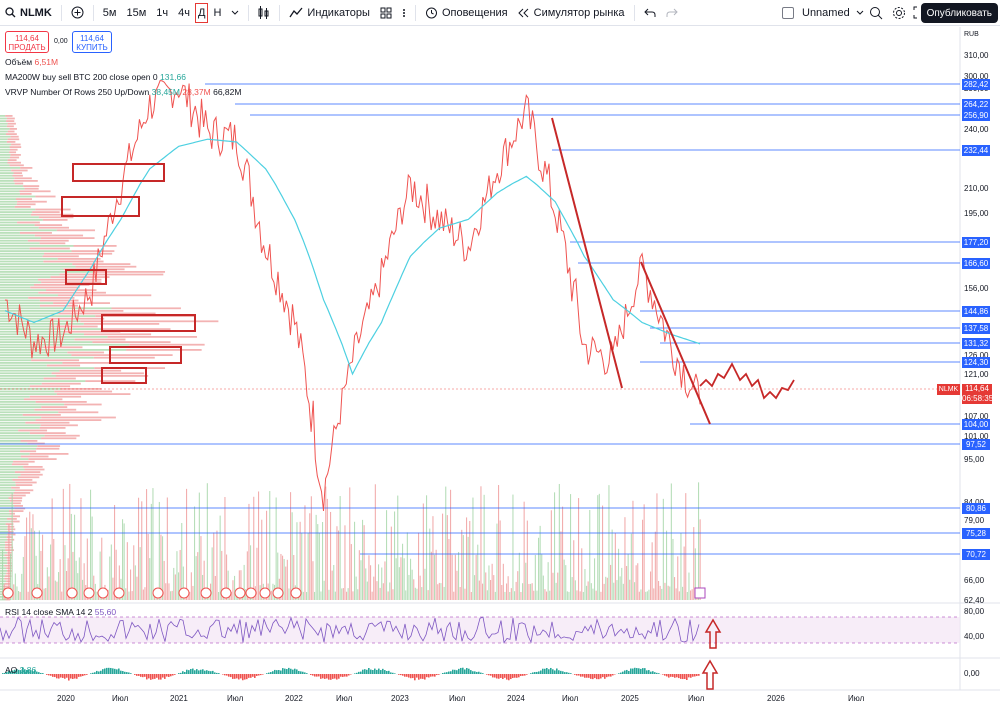  Describe the element at coordinates (788, 12) in the screenshot. I see `layout-checkbox` at that location.